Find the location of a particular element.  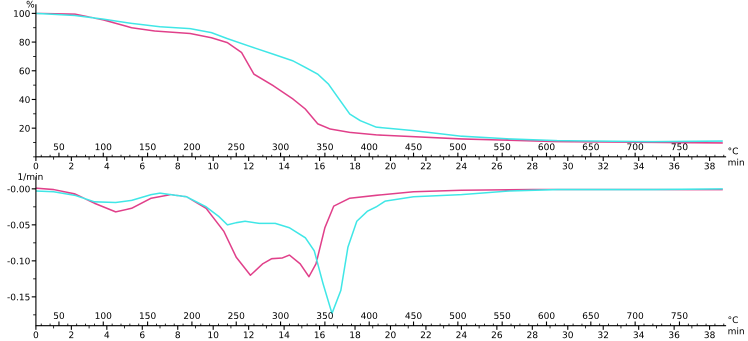

y-tick-label: -0.05 is located at coordinates (18, 225).